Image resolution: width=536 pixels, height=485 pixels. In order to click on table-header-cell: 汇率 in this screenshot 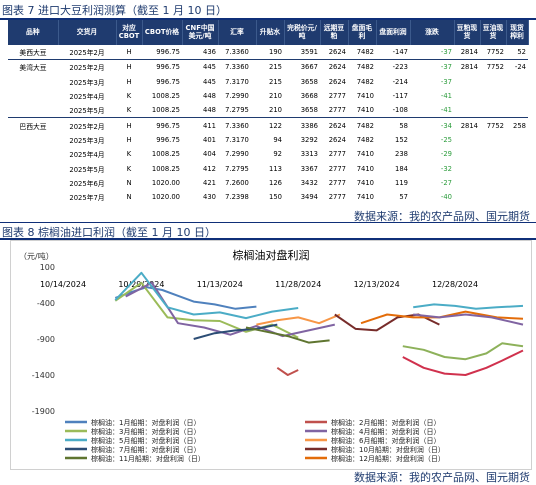, I will do `click(237, 32)`.